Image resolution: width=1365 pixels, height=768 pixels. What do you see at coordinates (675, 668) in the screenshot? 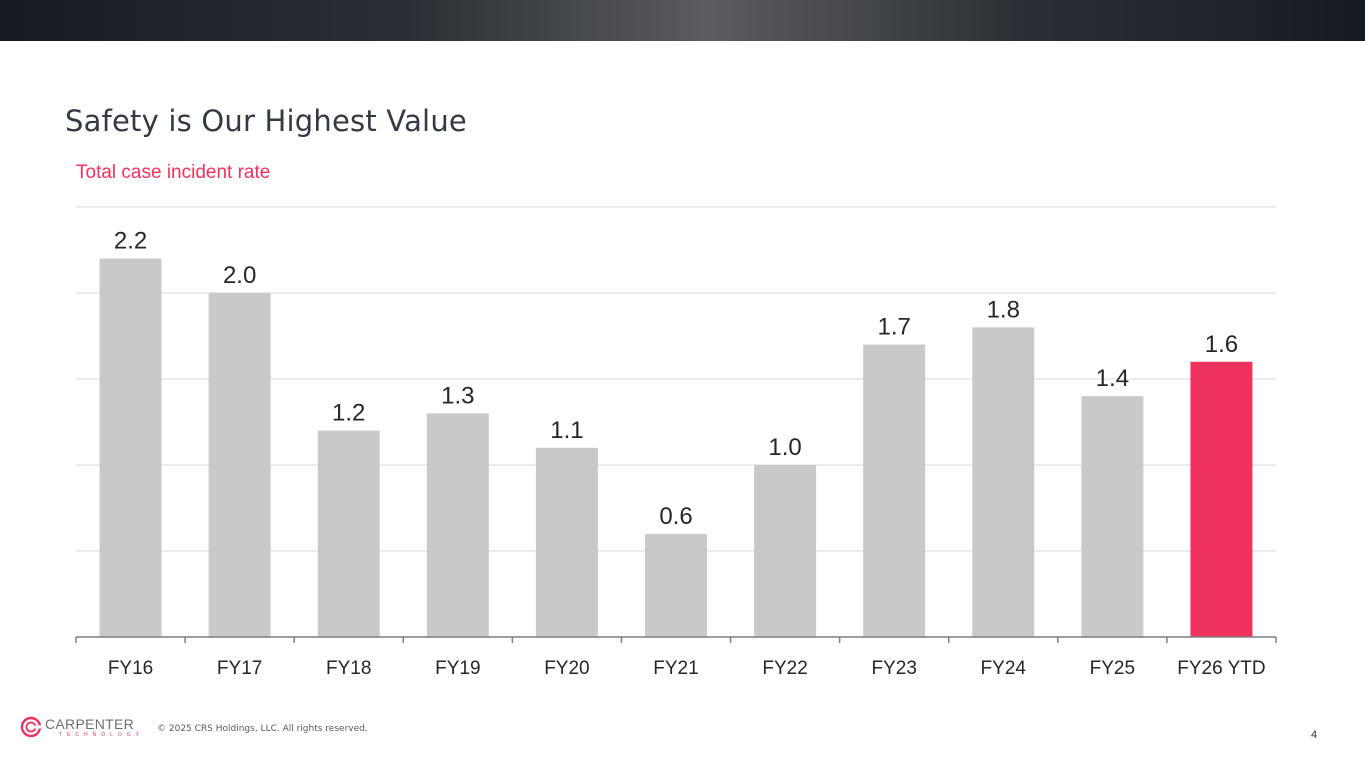
I see `x-tick-label: FY21` at bounding box center [675, 668].